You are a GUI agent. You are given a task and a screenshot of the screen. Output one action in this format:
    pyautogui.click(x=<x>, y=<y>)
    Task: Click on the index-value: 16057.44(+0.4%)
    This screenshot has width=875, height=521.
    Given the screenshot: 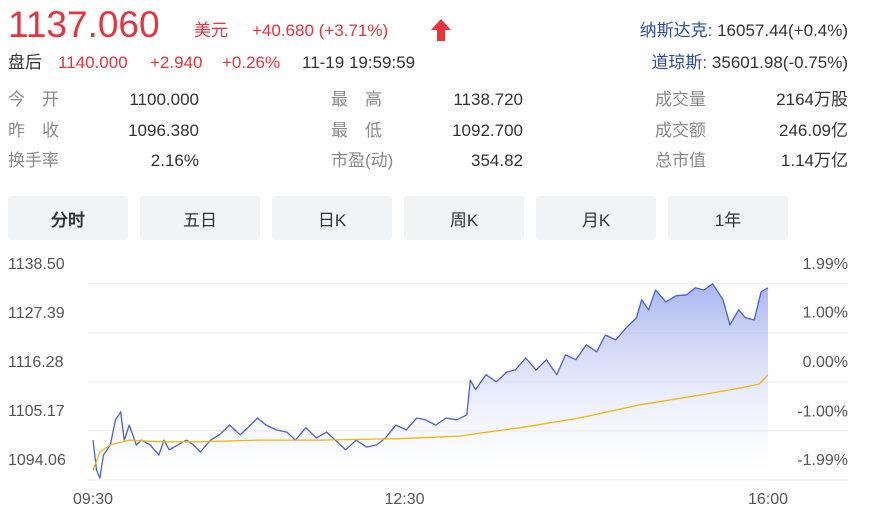 What is the action you would take?
    pyautogui.click(x=782, y=30)
    